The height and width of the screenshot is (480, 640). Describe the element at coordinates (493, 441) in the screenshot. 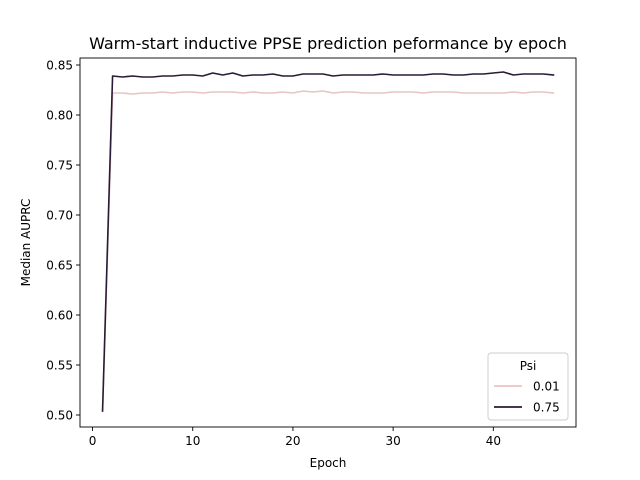

I see `x-tick-label: 40` at that location.